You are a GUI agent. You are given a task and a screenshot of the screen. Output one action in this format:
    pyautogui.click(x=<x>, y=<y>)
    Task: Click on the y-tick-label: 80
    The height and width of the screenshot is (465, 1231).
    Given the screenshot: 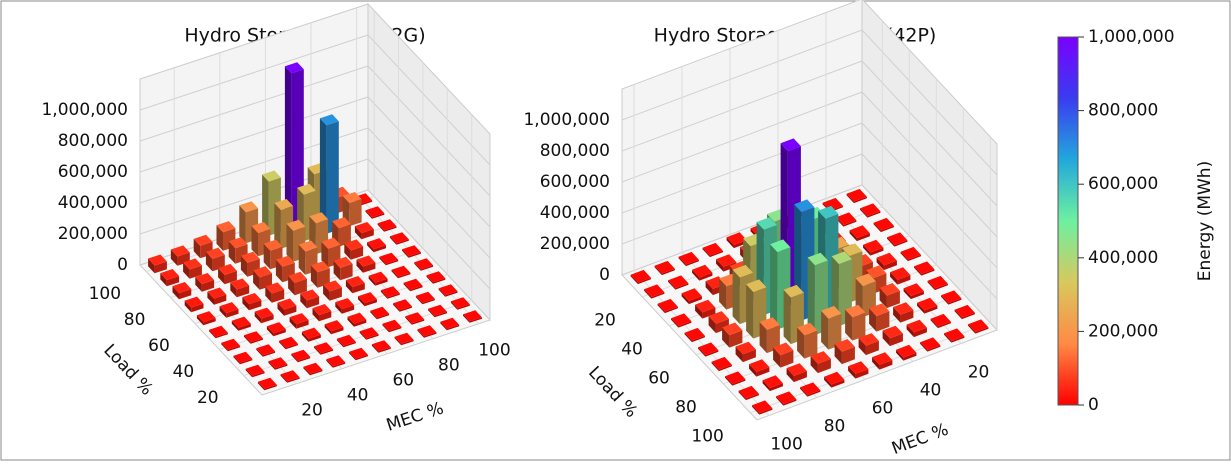 What is the action you would take?
    pyautogui.click(x=135, y=320)
    